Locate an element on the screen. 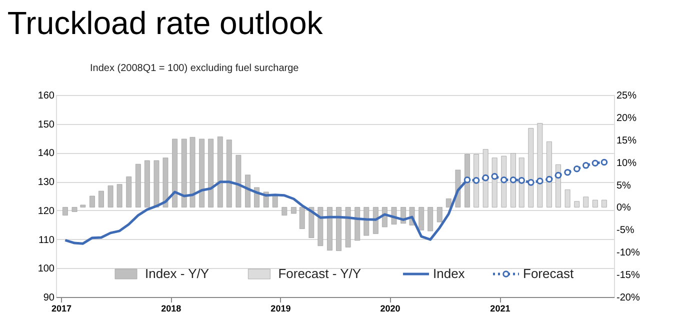  legend-label: Index - Y/Y is located at coordinates (177, 273).